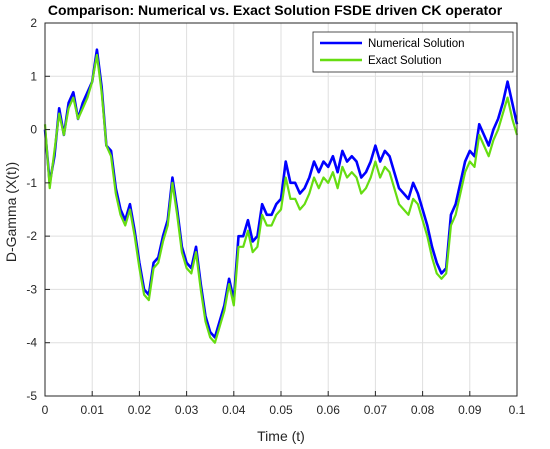  What do you see at coordinates (376, 410) in the screenshot?
I see `x-tick-label: 0.07` at bounding box center [376, 410].